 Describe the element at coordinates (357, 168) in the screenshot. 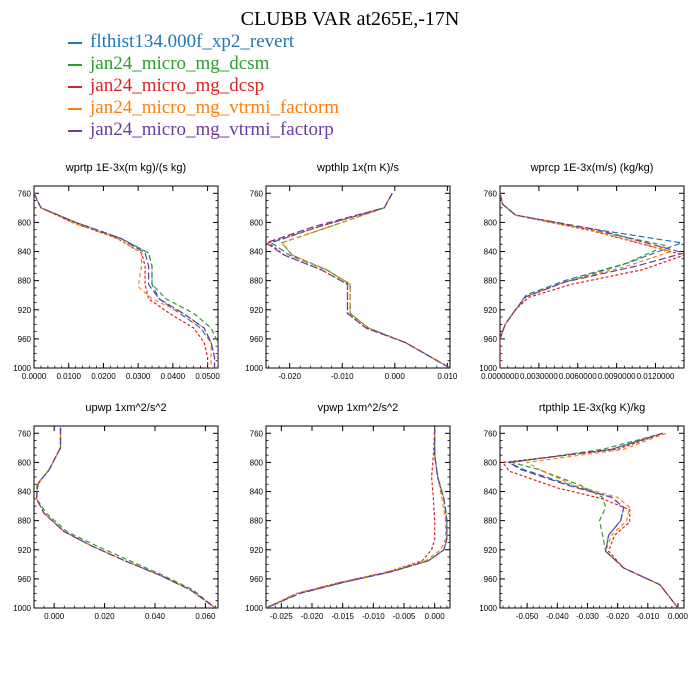

I see `panel-title: wpthlp 1x(m K)/s` at that location.